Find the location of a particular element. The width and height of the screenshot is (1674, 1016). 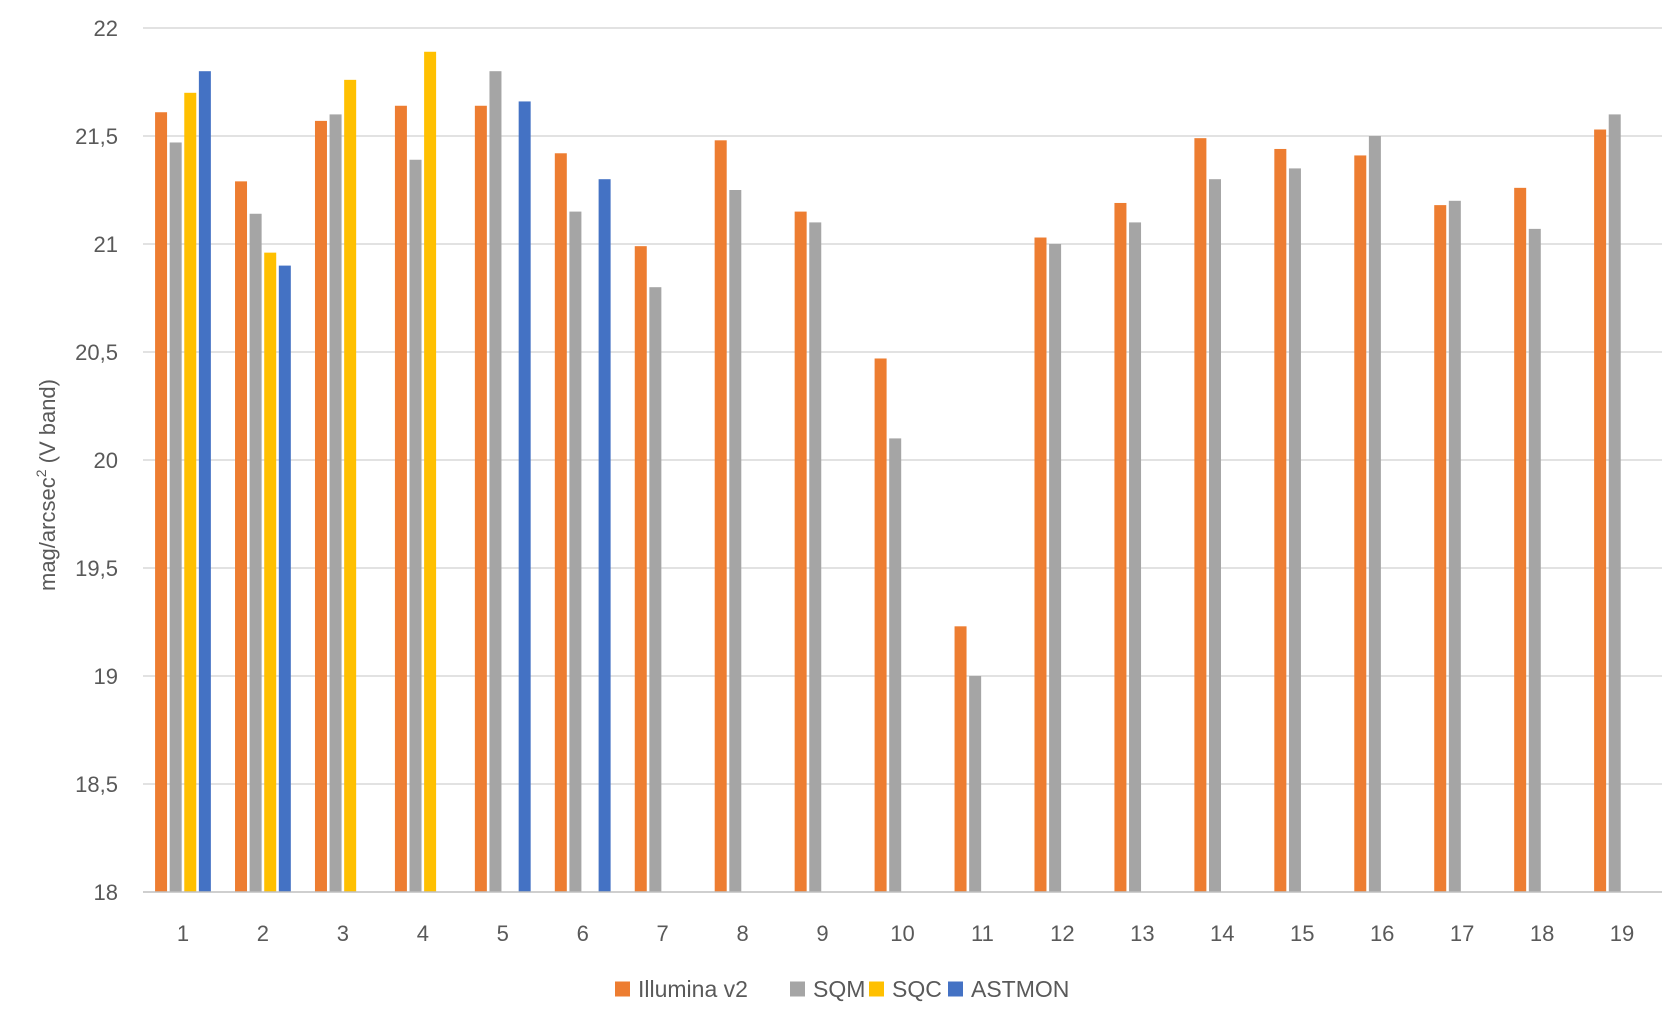

y-tick-label: 20 is located at coordinates (106, 460).